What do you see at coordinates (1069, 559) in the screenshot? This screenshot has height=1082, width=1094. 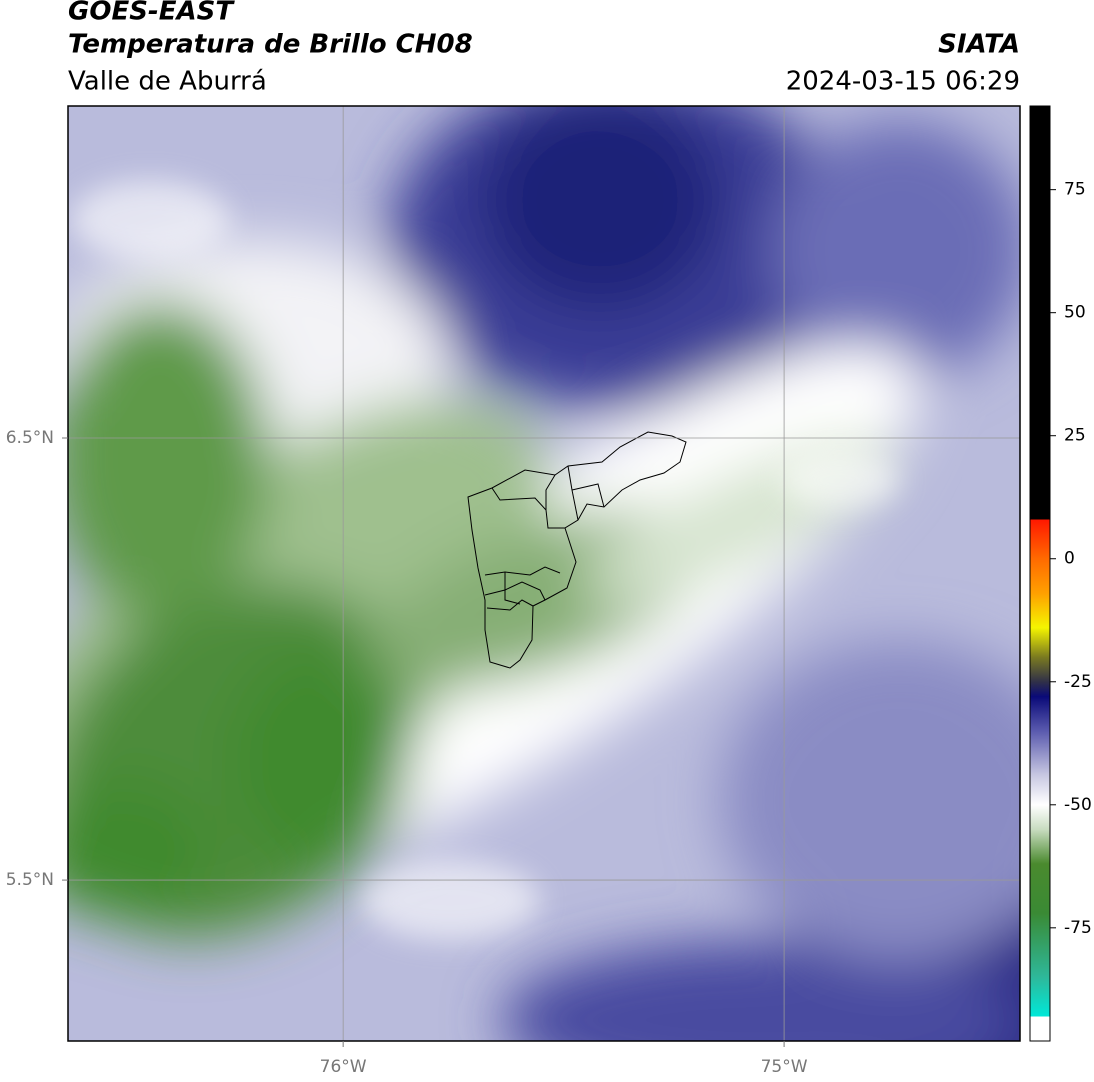 I see `colorbar-tick-label: 0` at bounding box center [1069, 559].